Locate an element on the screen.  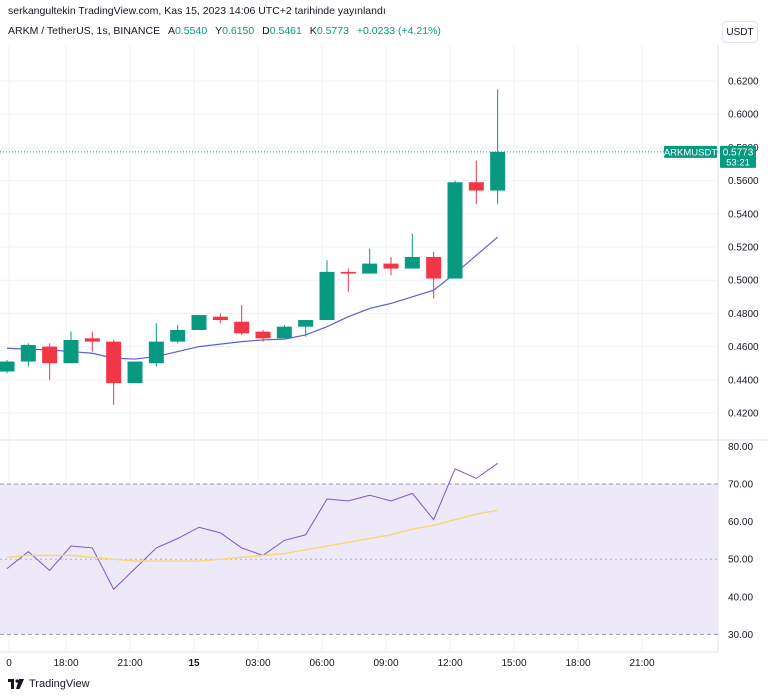
rsi-tick-label: 80.00 is located at coordinates (740, 447).